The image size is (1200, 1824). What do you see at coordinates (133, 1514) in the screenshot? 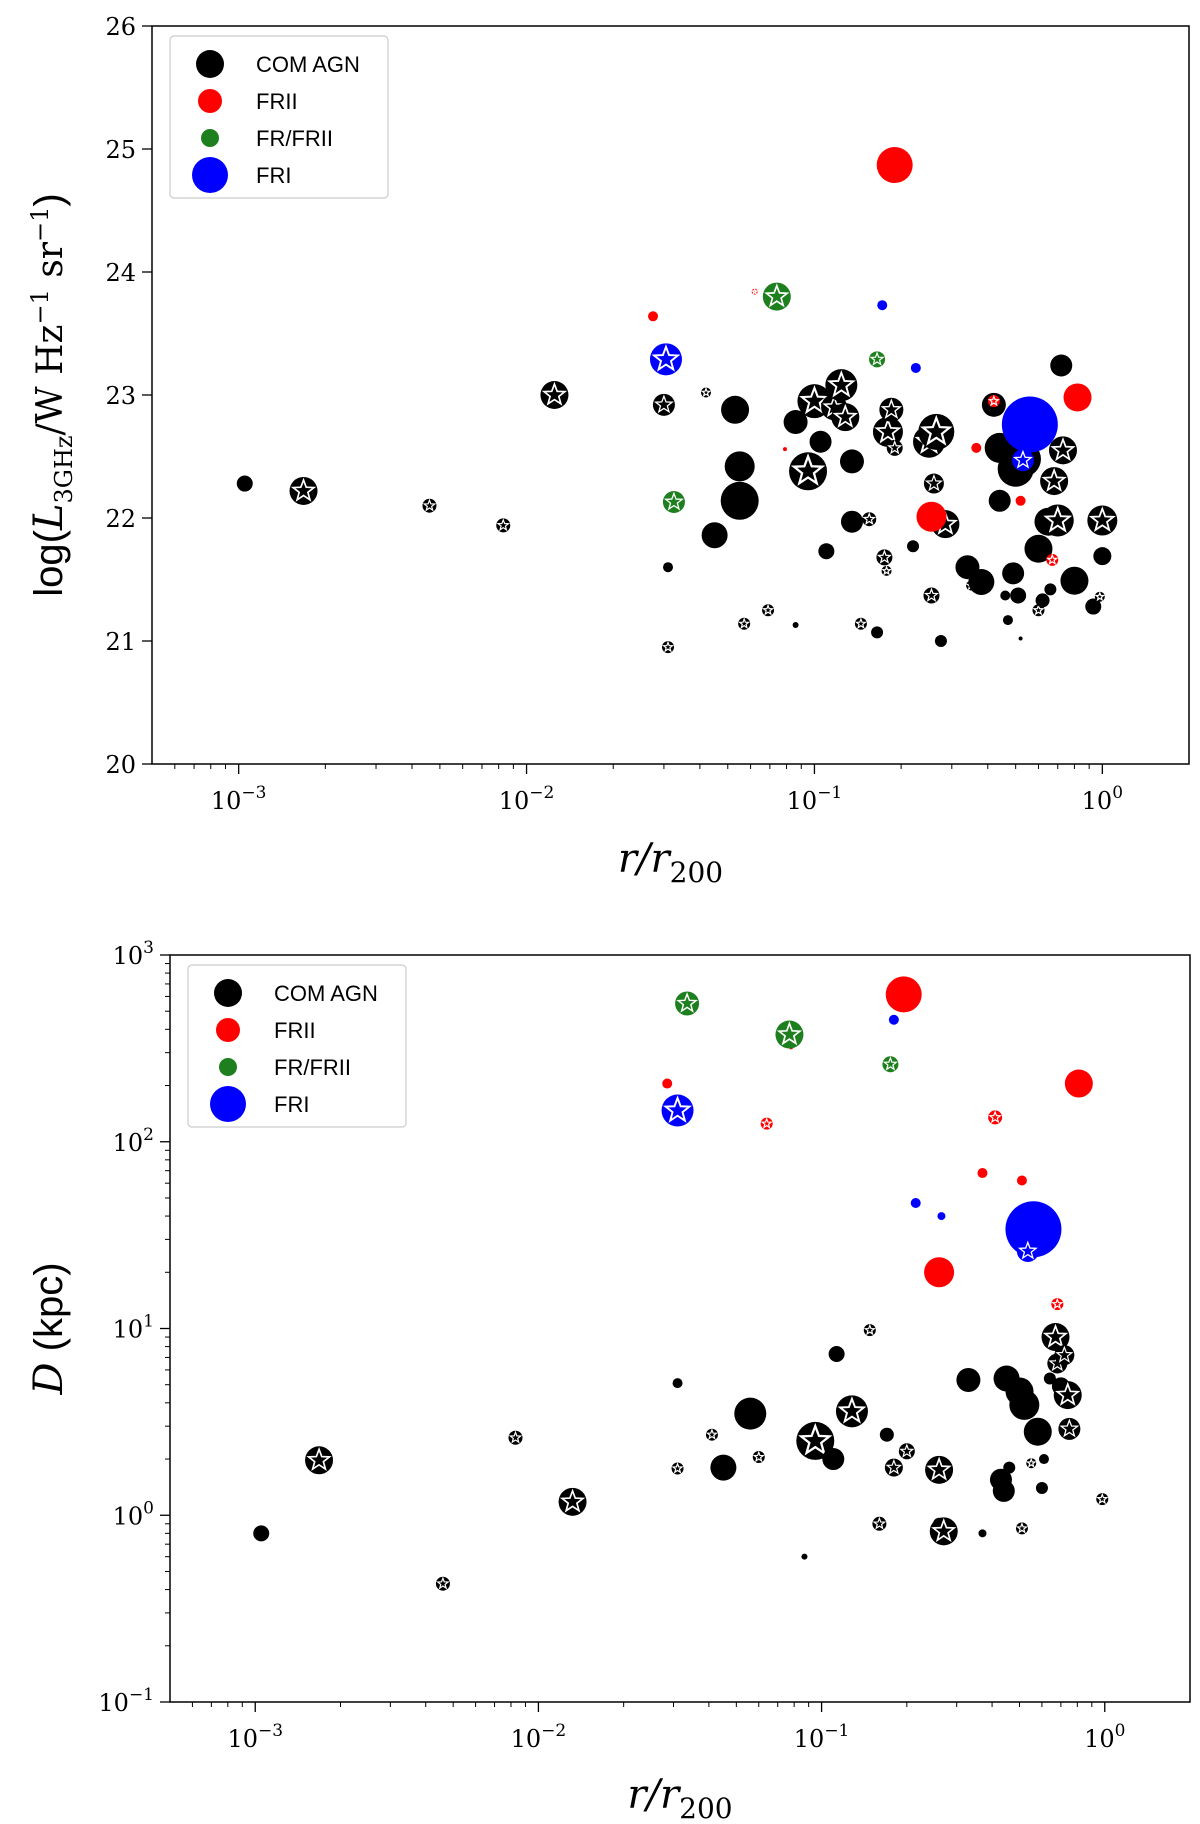
I see `y-tick-label: 10⁰` at bounding box center [133, 1514].